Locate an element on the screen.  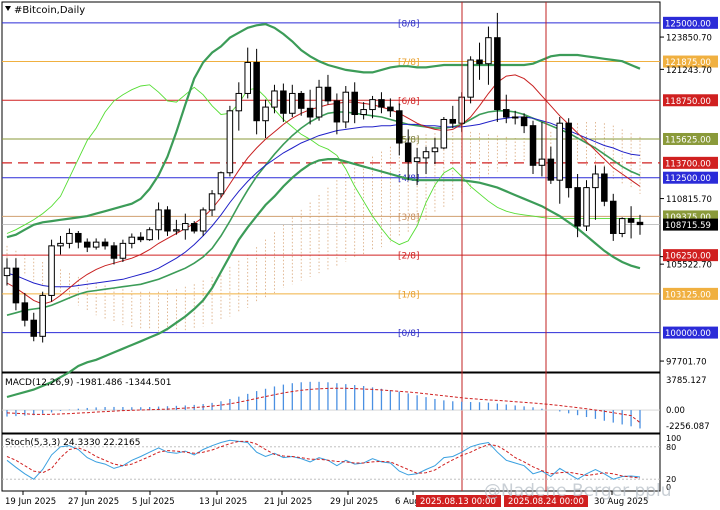
session-marker-tag-bg is located at coordinates (458, 501).